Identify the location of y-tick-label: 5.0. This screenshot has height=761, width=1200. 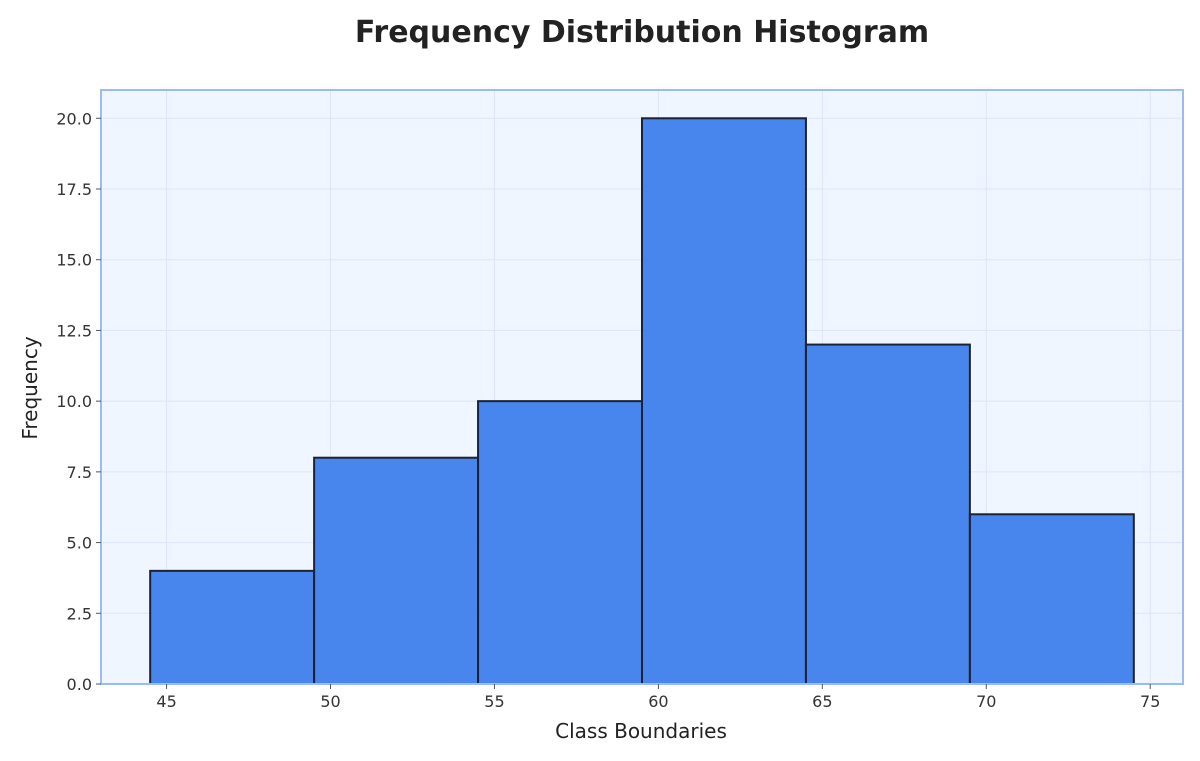
(79, 543).